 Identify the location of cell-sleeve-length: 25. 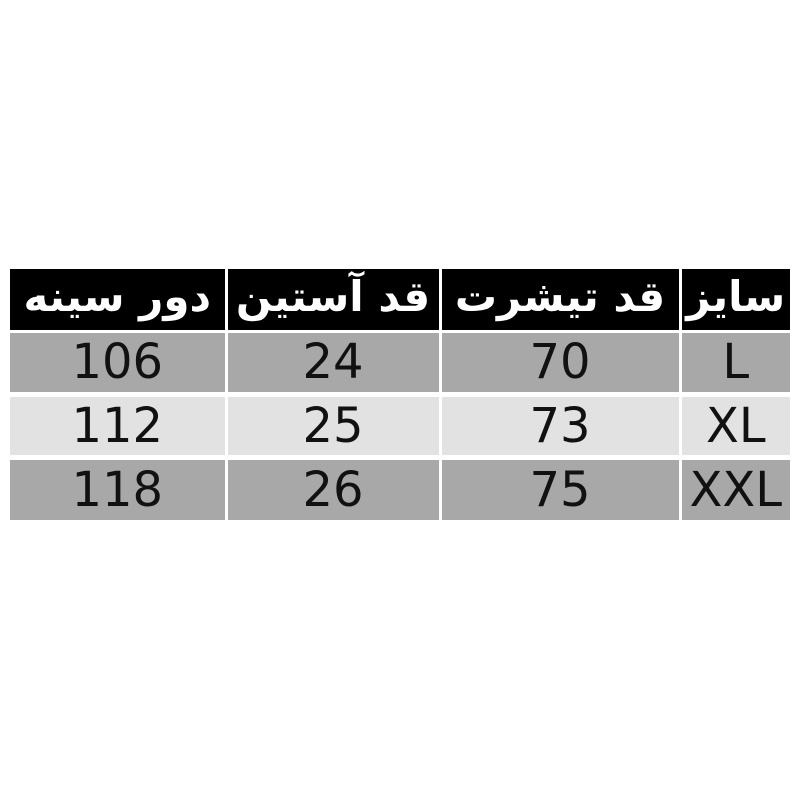
(332, 424).